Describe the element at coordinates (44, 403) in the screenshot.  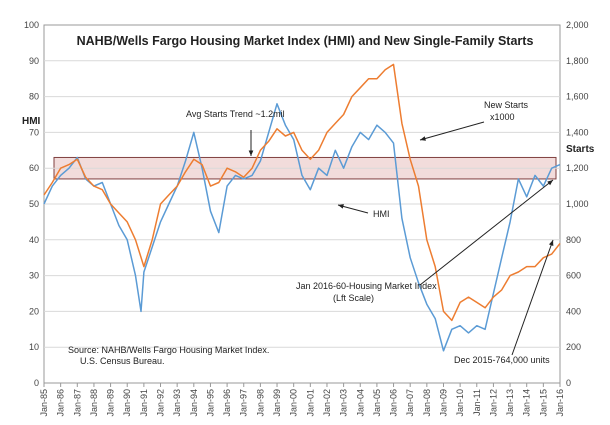
I see `x-tick-label: Jan-85` at that location.